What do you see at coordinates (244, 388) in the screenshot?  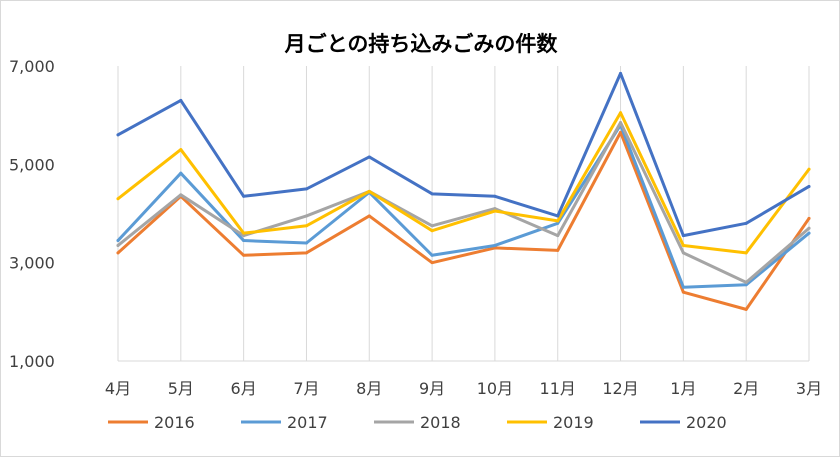 I see `x-tick-label: 6月` at bounding box center [244, 388].